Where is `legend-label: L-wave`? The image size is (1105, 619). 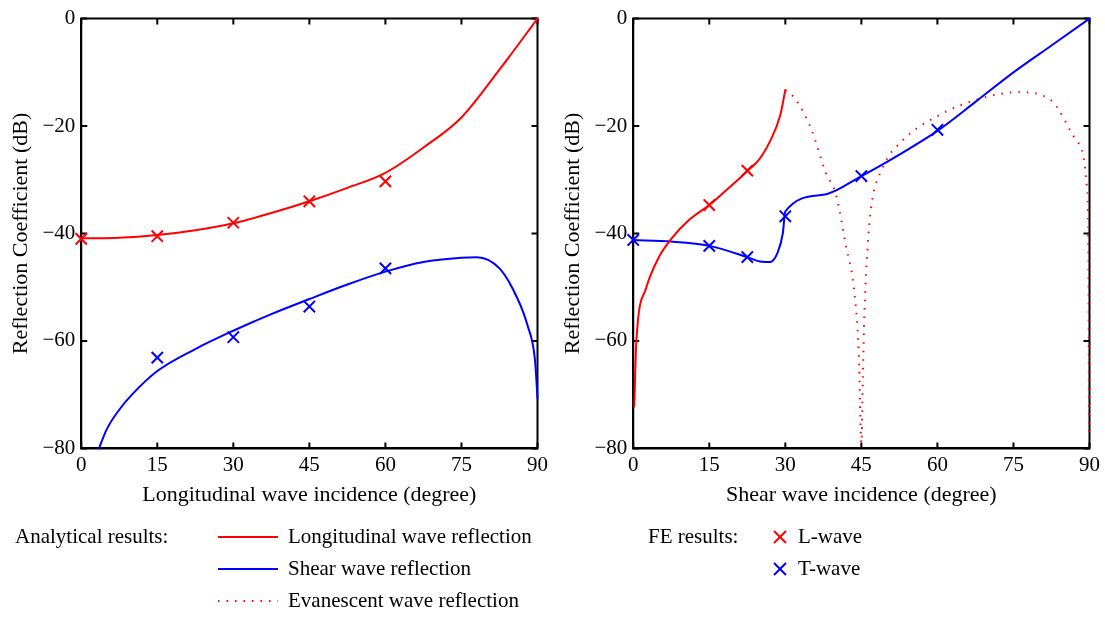
legend-label: L-wave is located at coordinates (830, 536).